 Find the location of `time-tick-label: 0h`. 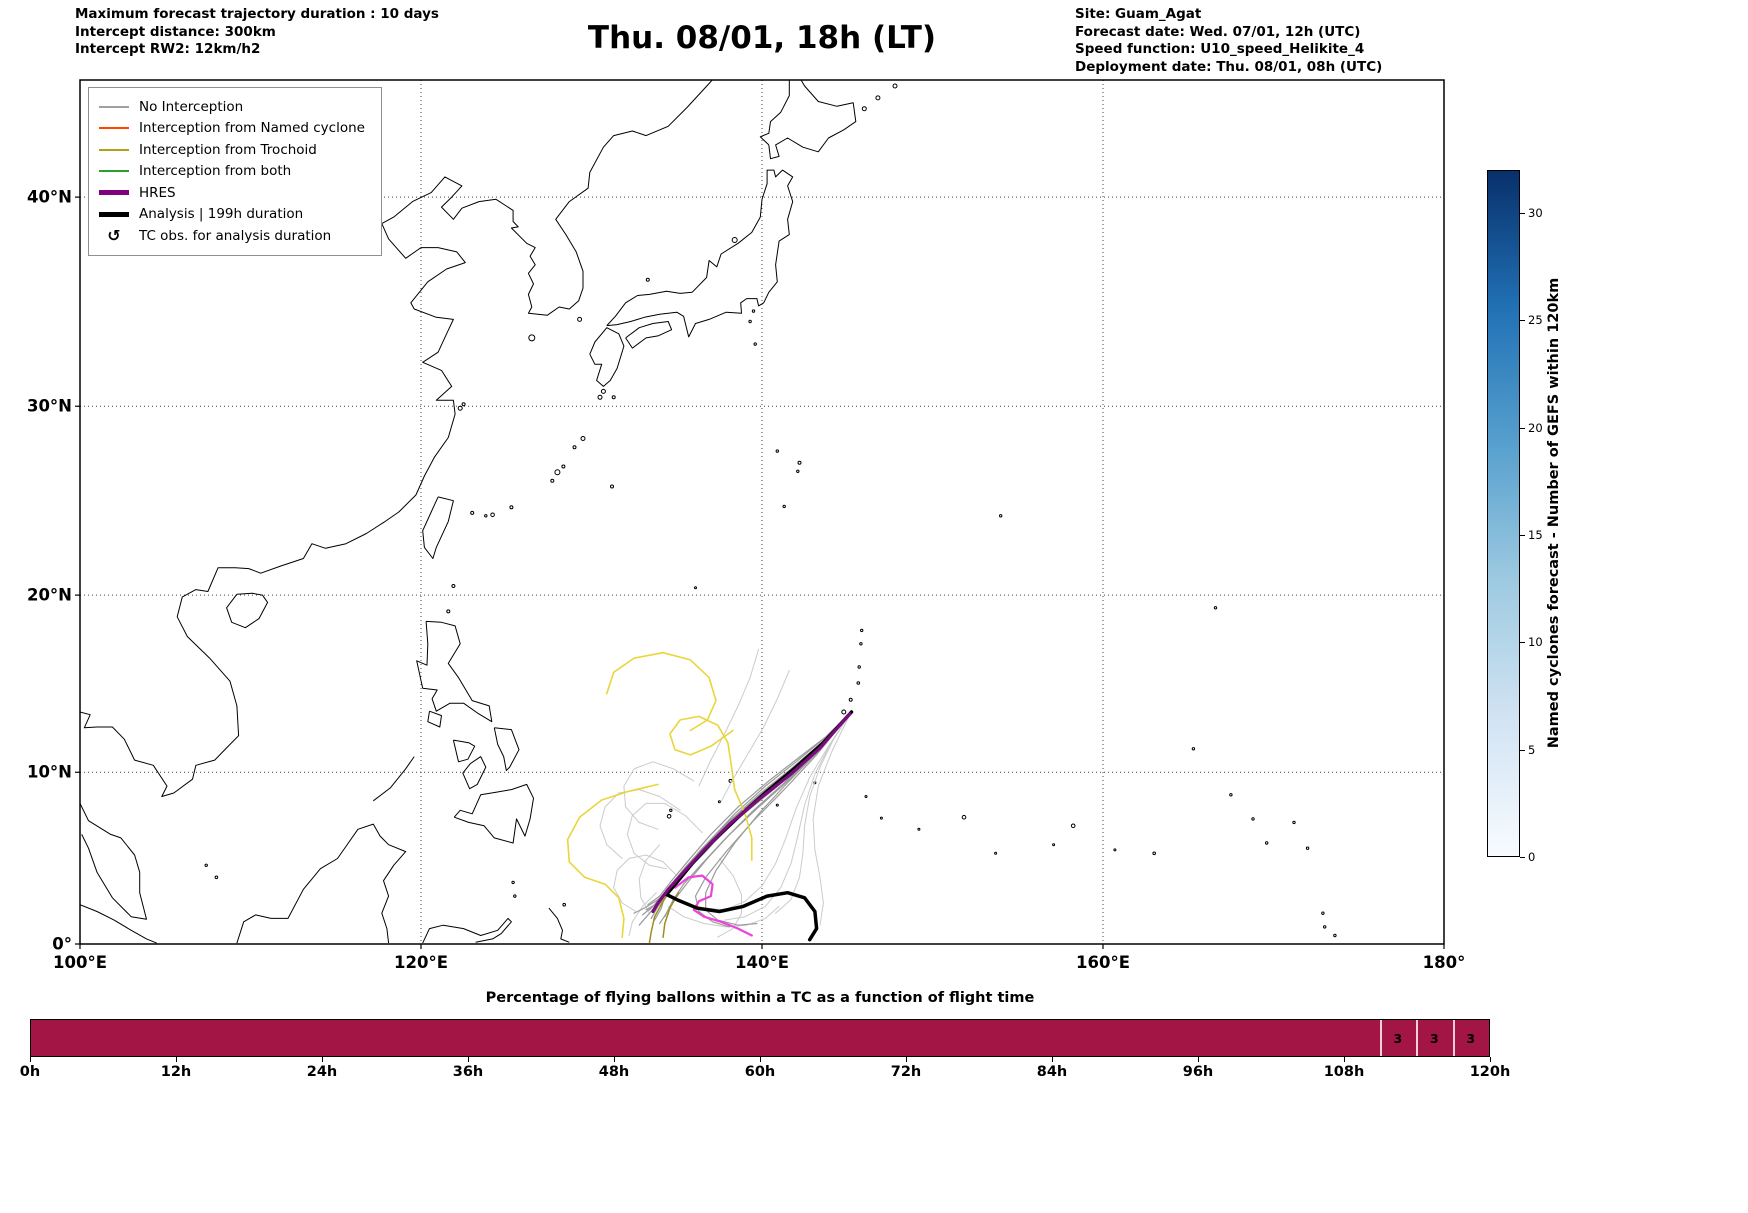

time-tick-label: 0h is located at coordinates (30, 1072).